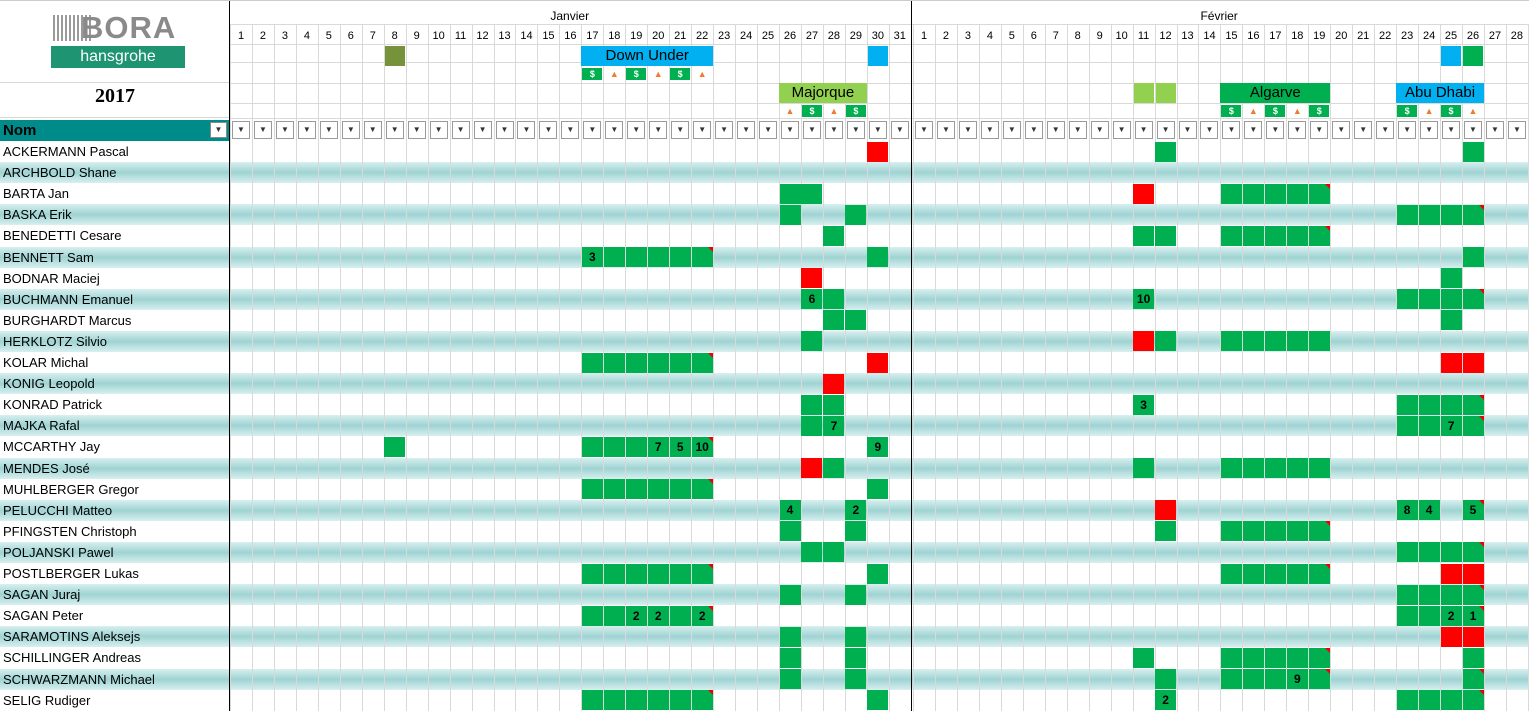 The width and height of the screenshot is (1529, 711). I want to click on rider-name: POSTLBERGER Lukas, so click(71, 573).